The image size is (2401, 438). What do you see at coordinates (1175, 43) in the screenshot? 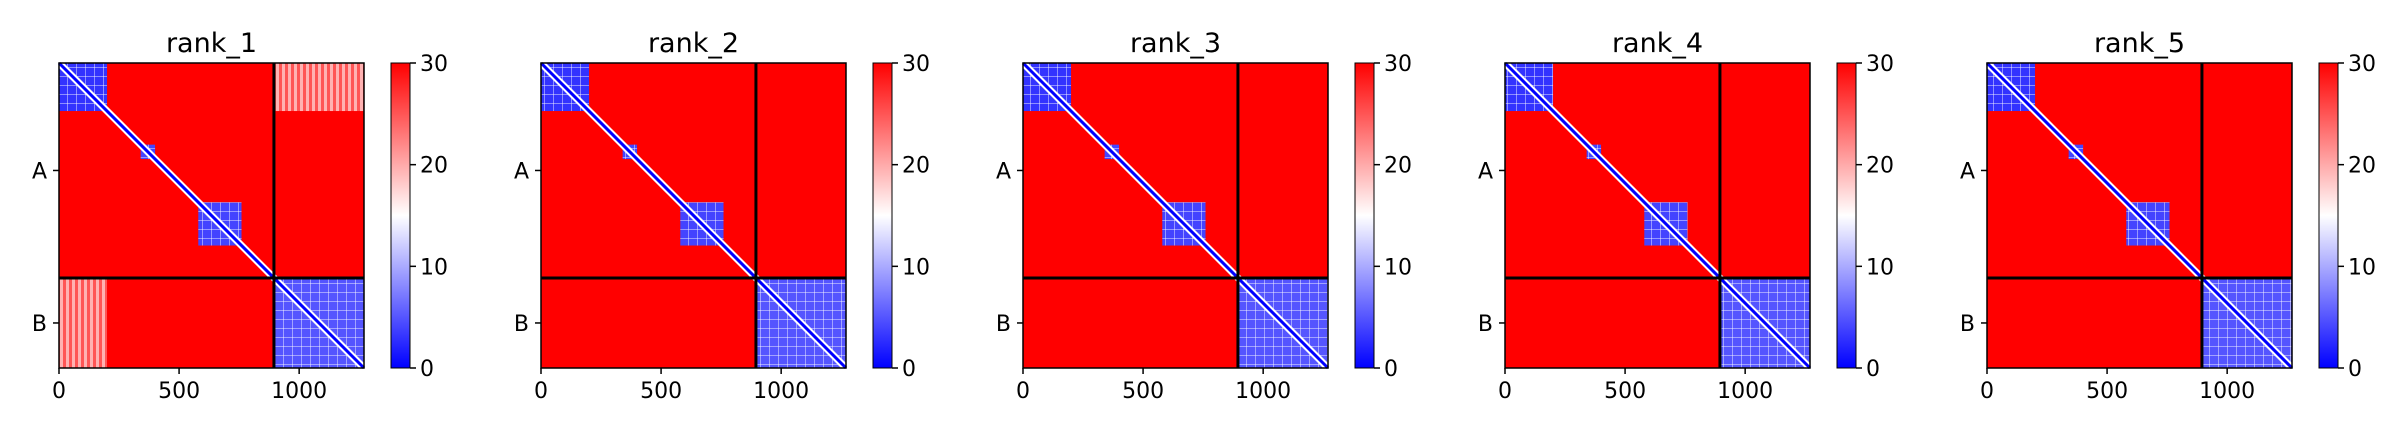
I see `panel-title: rank_3` at bounding box center [1175, 43].